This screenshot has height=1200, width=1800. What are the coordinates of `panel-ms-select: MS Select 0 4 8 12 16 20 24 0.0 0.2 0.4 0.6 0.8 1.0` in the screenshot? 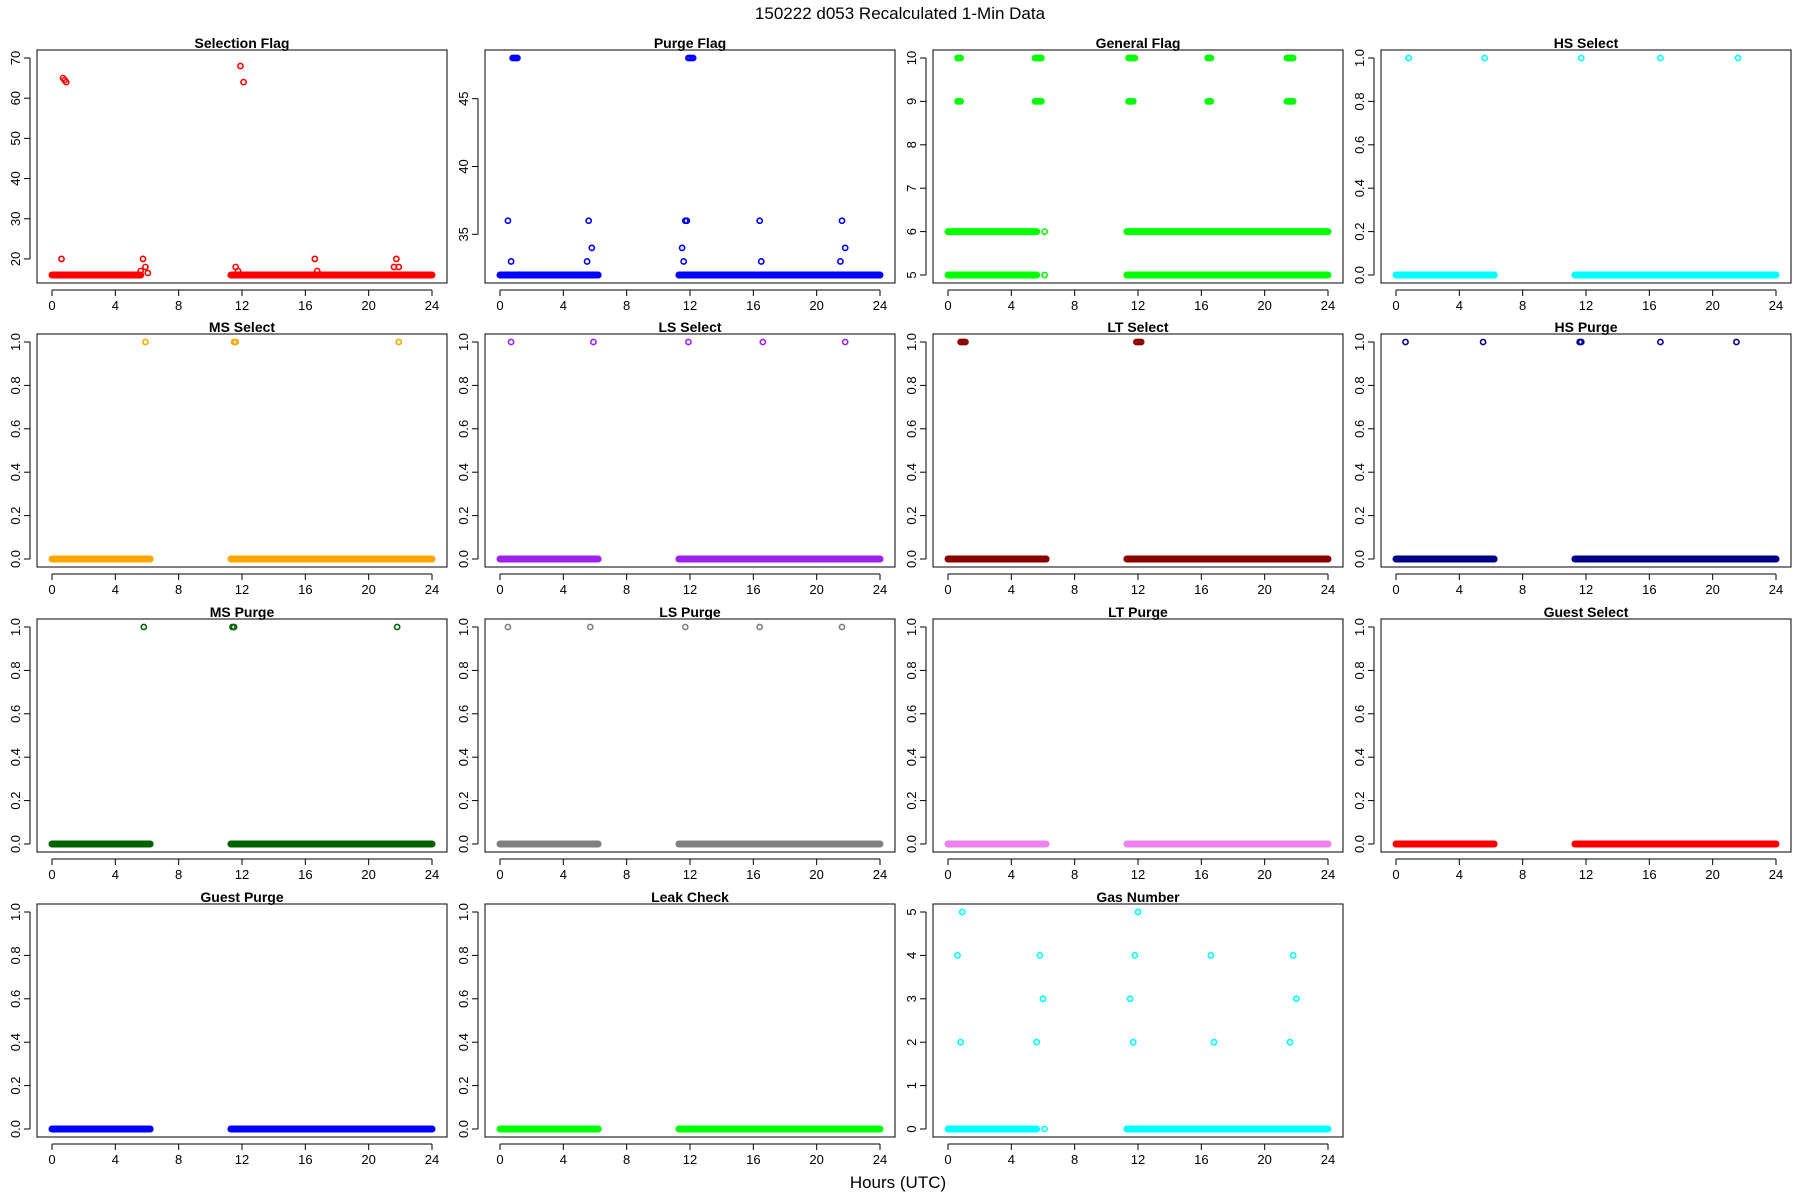 It's located at (228, 458).